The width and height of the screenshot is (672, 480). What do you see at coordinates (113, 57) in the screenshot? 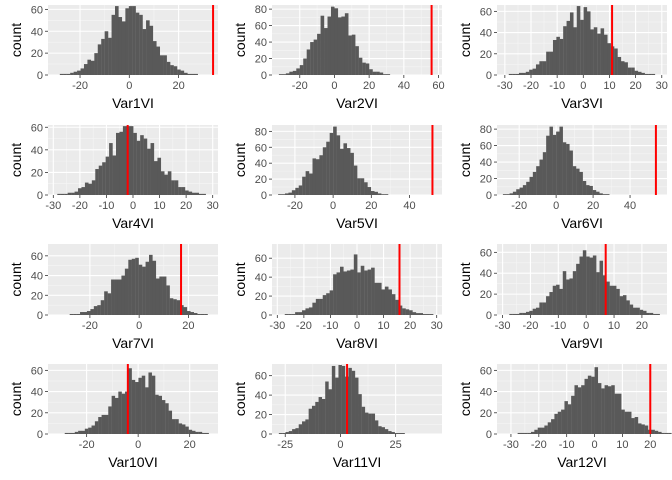
I see `histogram-panel-1: 0 20 40 60 -20 0 20 Var1VI count` at bounding box center [113, 57].